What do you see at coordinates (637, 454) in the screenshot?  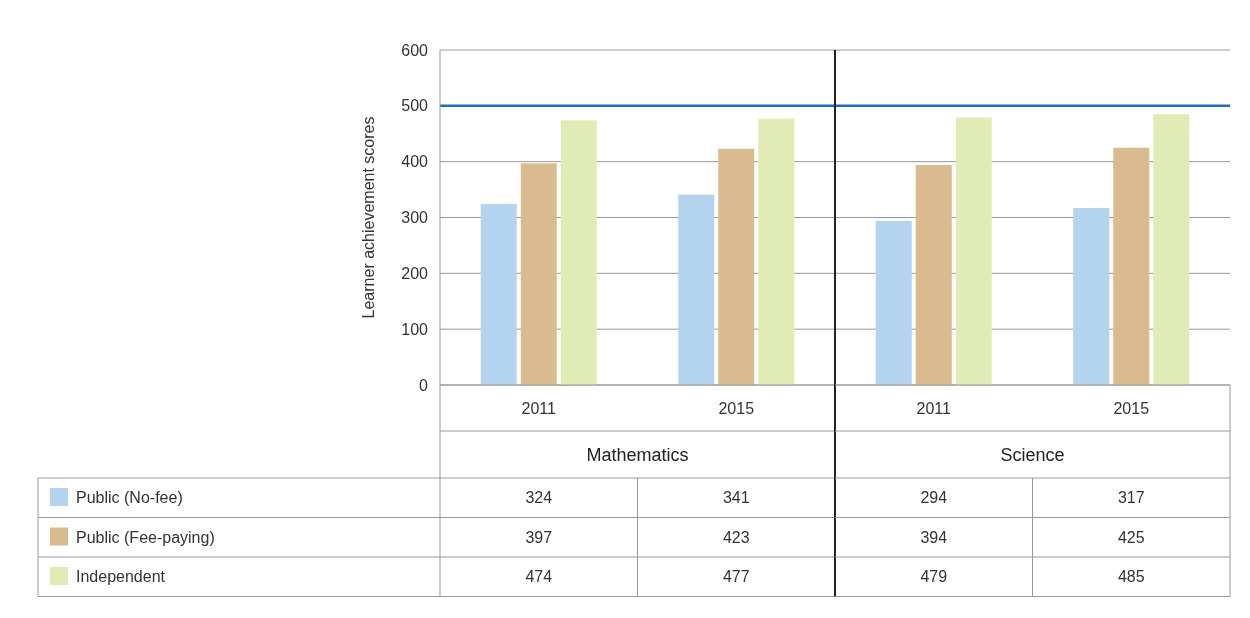 I see `x-axis-title: Mathematics` at bounding box center [637, 454].